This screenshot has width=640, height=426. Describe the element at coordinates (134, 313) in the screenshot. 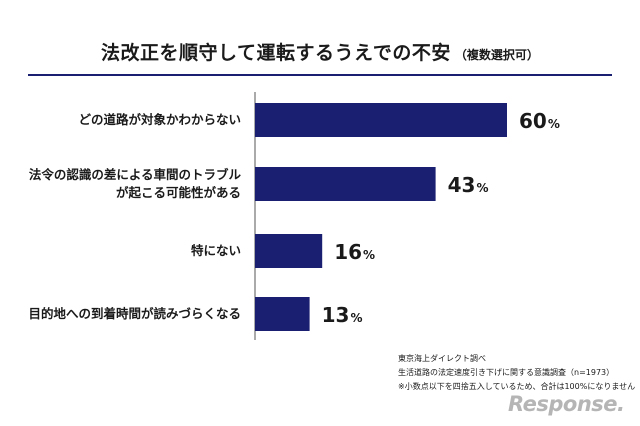

I see `category-label-4: 目的地への到着時間が読みづらくなる` at that location.